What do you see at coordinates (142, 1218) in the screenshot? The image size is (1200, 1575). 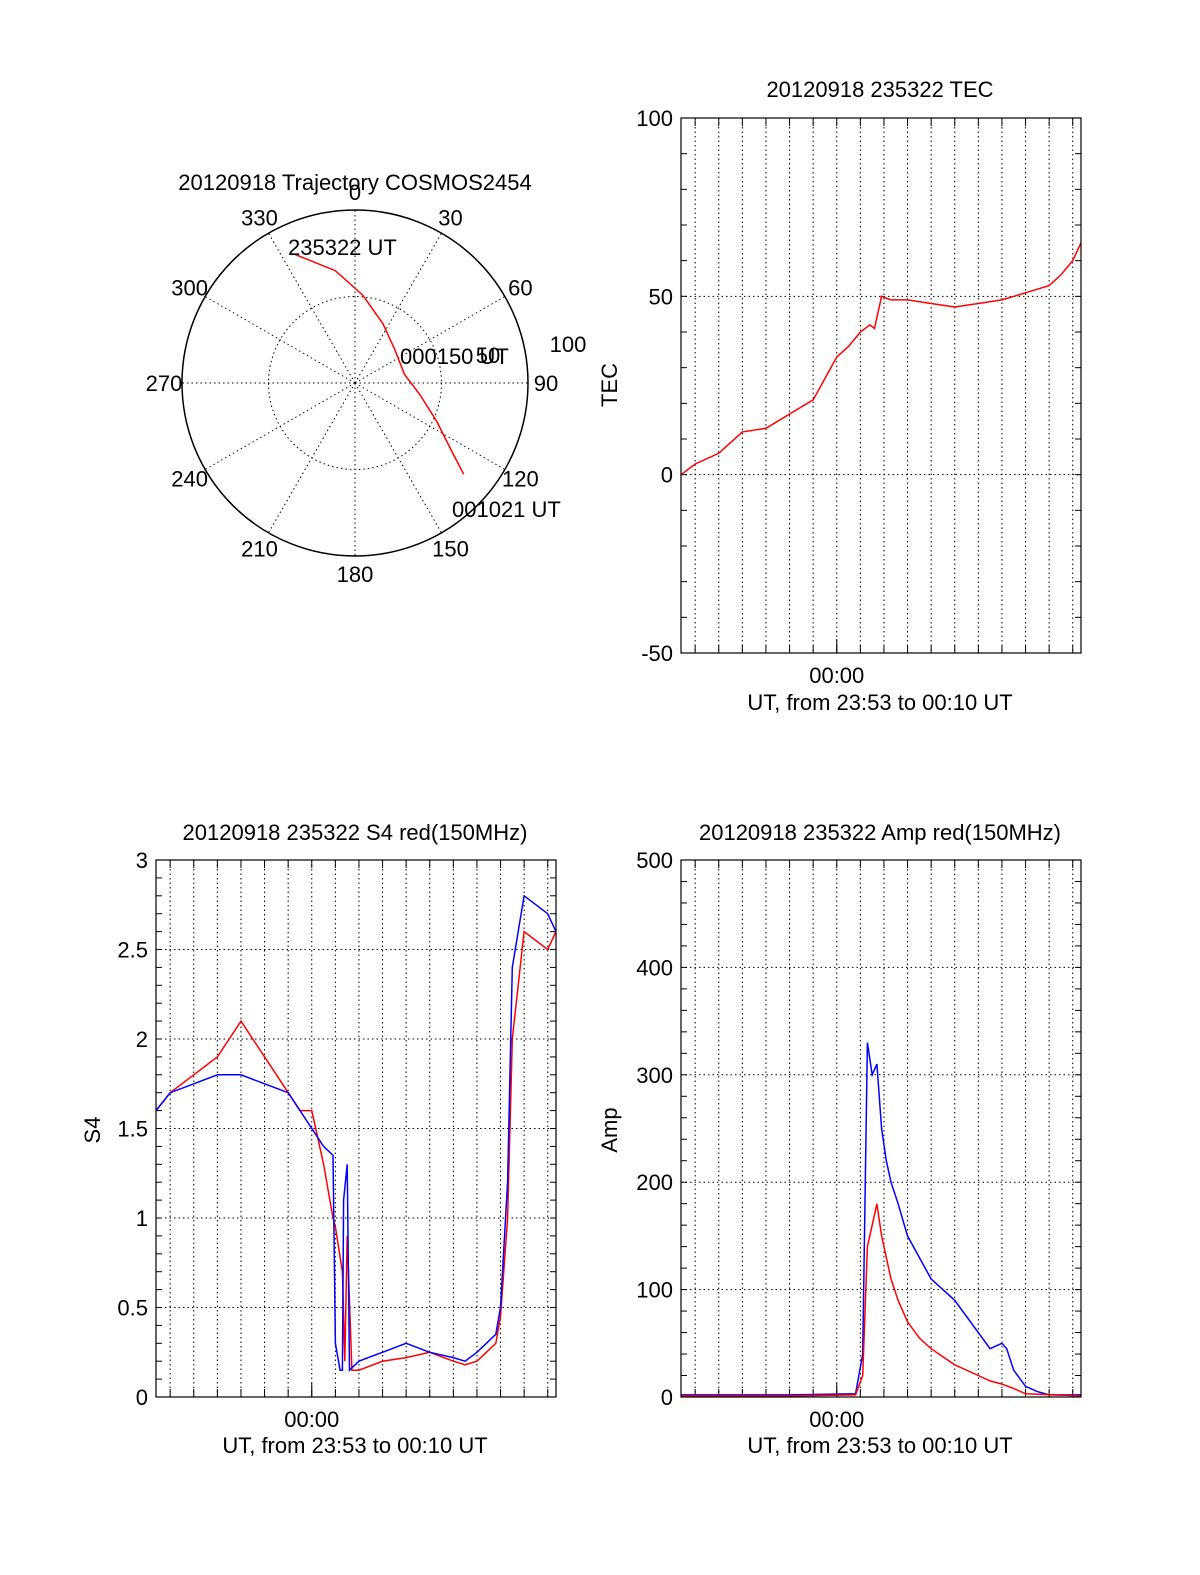 I see `y-tick-label: 1` at bounding box center [142, 1218].